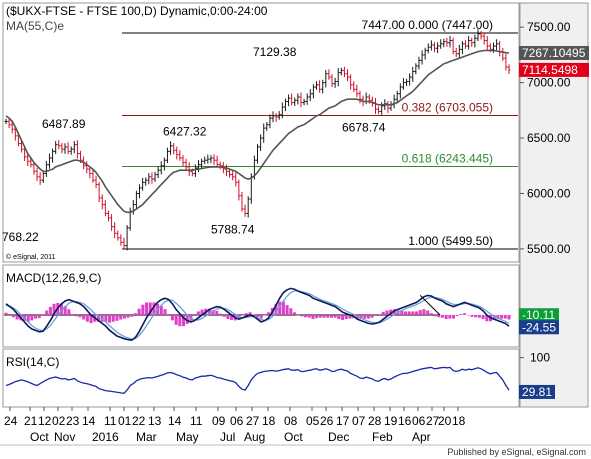 Image resolution: width=591 pixels, height=459 pixels. I want to click on price-annotation: 6678.74, so click(364, 127).